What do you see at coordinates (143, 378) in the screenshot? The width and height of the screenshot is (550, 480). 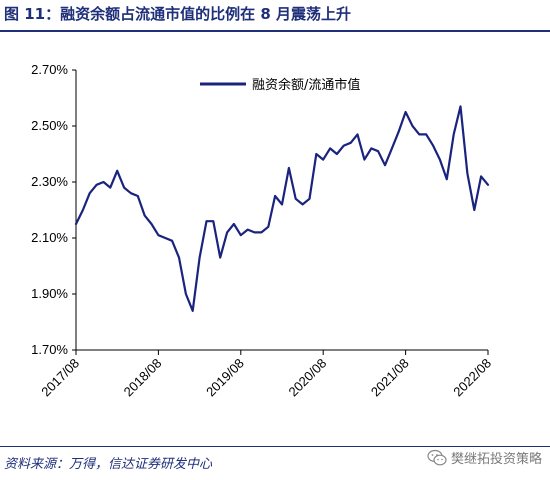 I see `x-tick-label: 2018/08` at bounding box center [143, 378].